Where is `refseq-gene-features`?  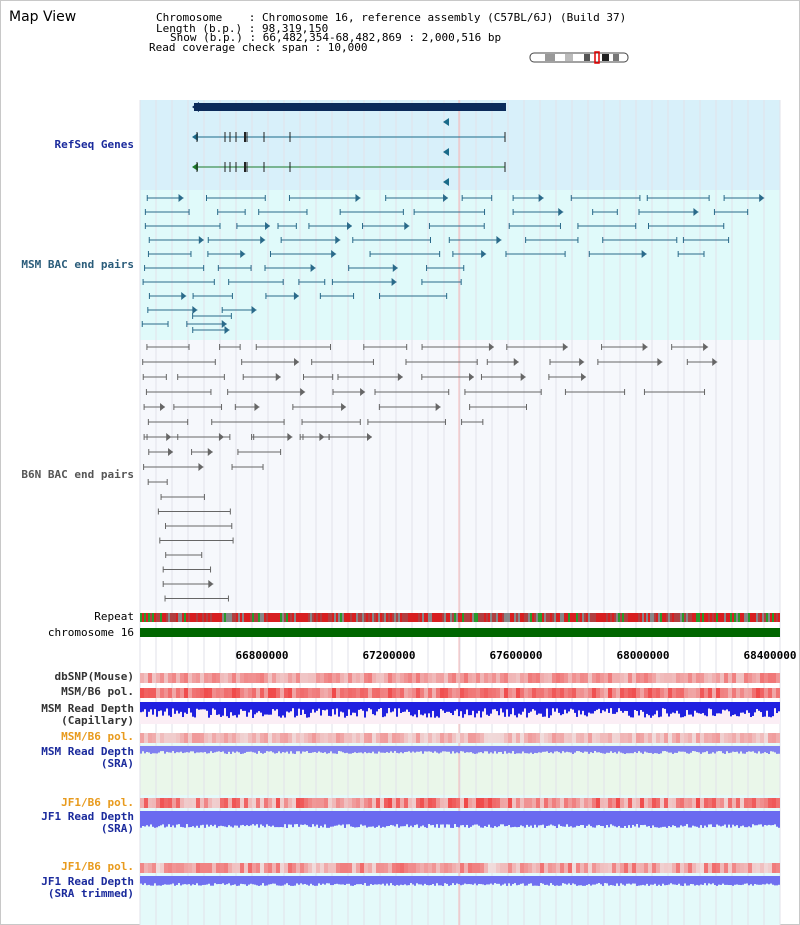
refseq-gene-features is located at coordinates (349, 144).